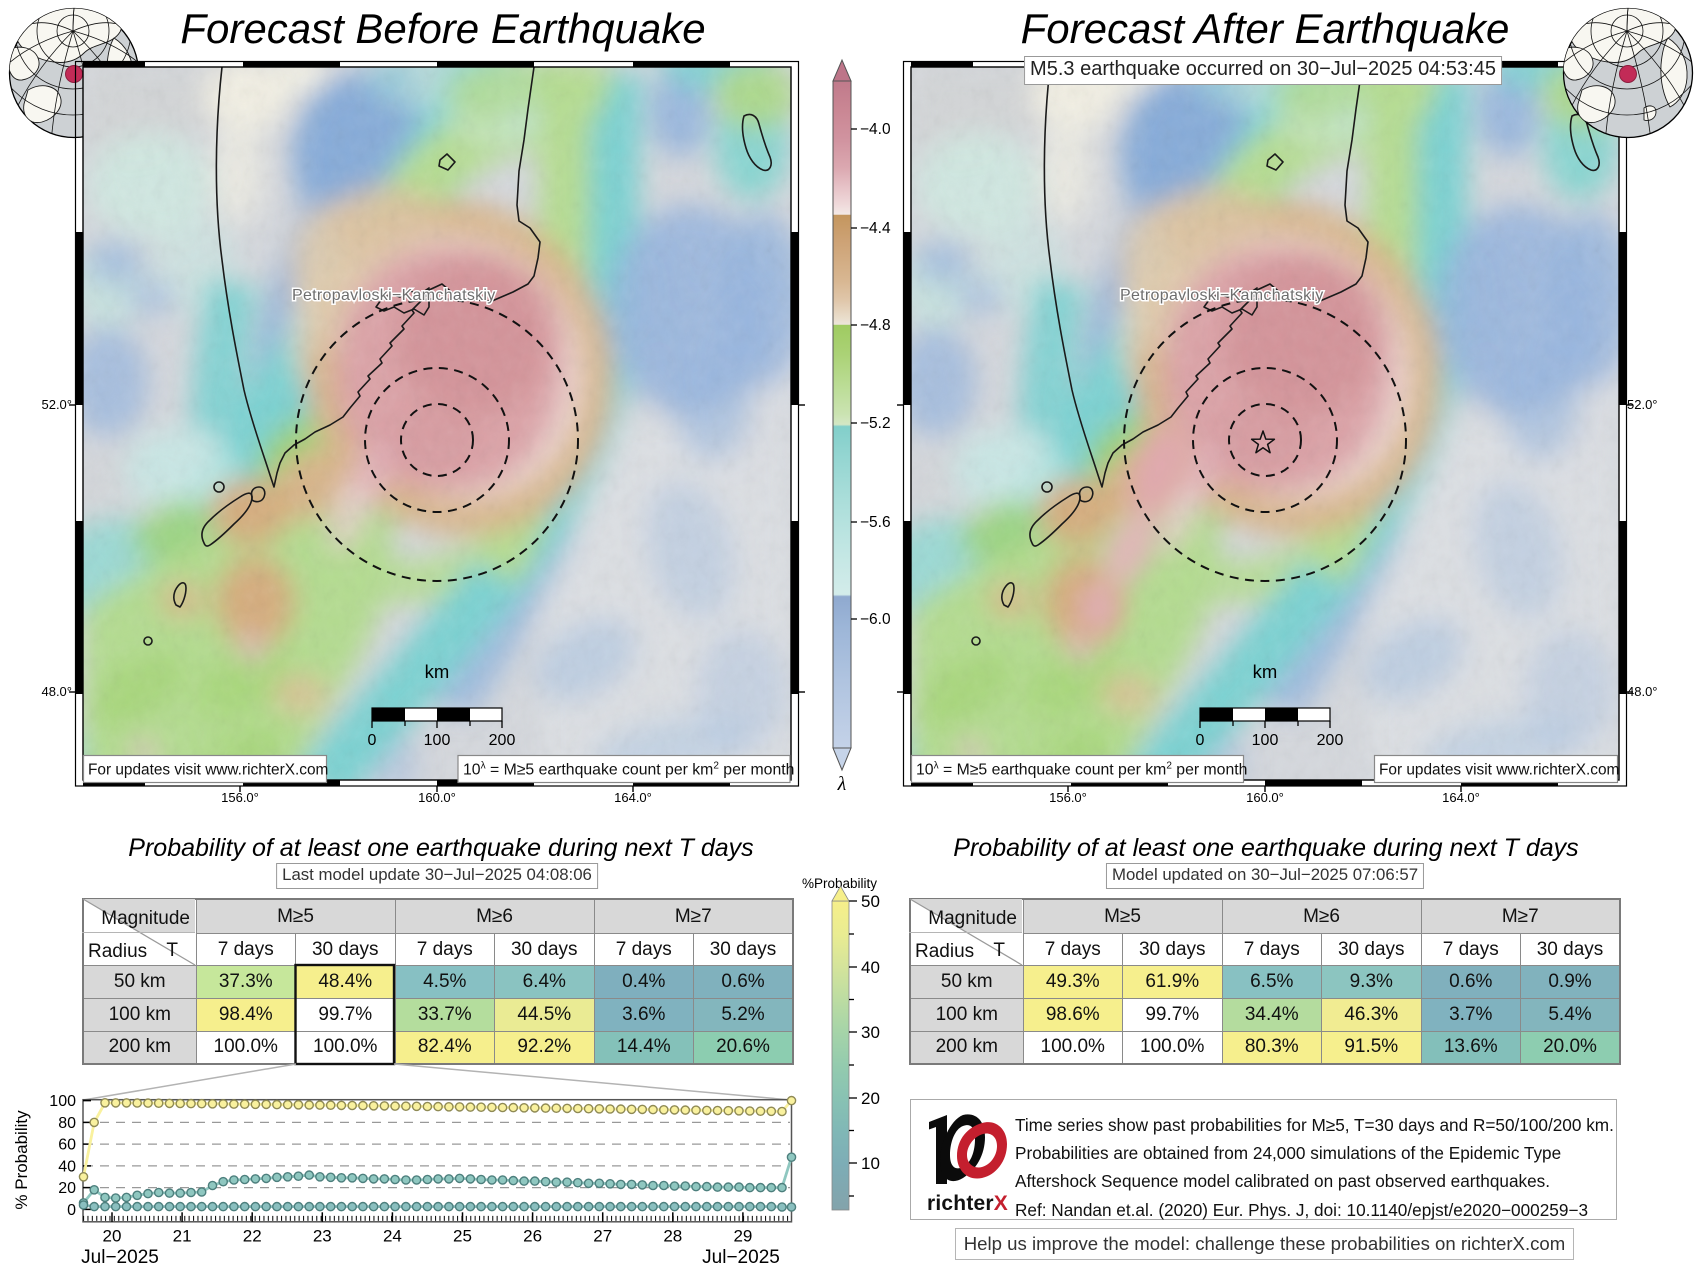  What do you see at coordinates (67, 1123) in the screenshot?
I see `svg-text: 80` at bounding box center [67, 1123].